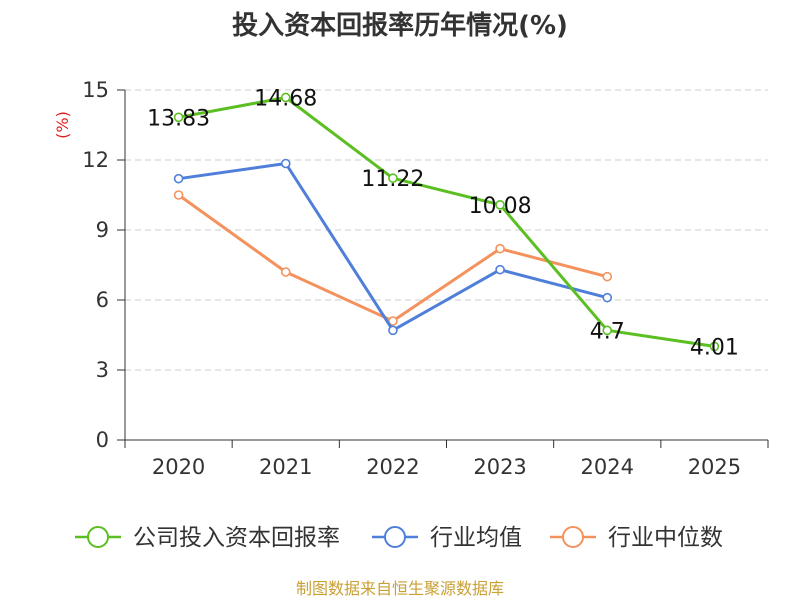 The height and width of the screenshot is (600, 800). I want to click on y-tick-label: 9, so click(102, 230).